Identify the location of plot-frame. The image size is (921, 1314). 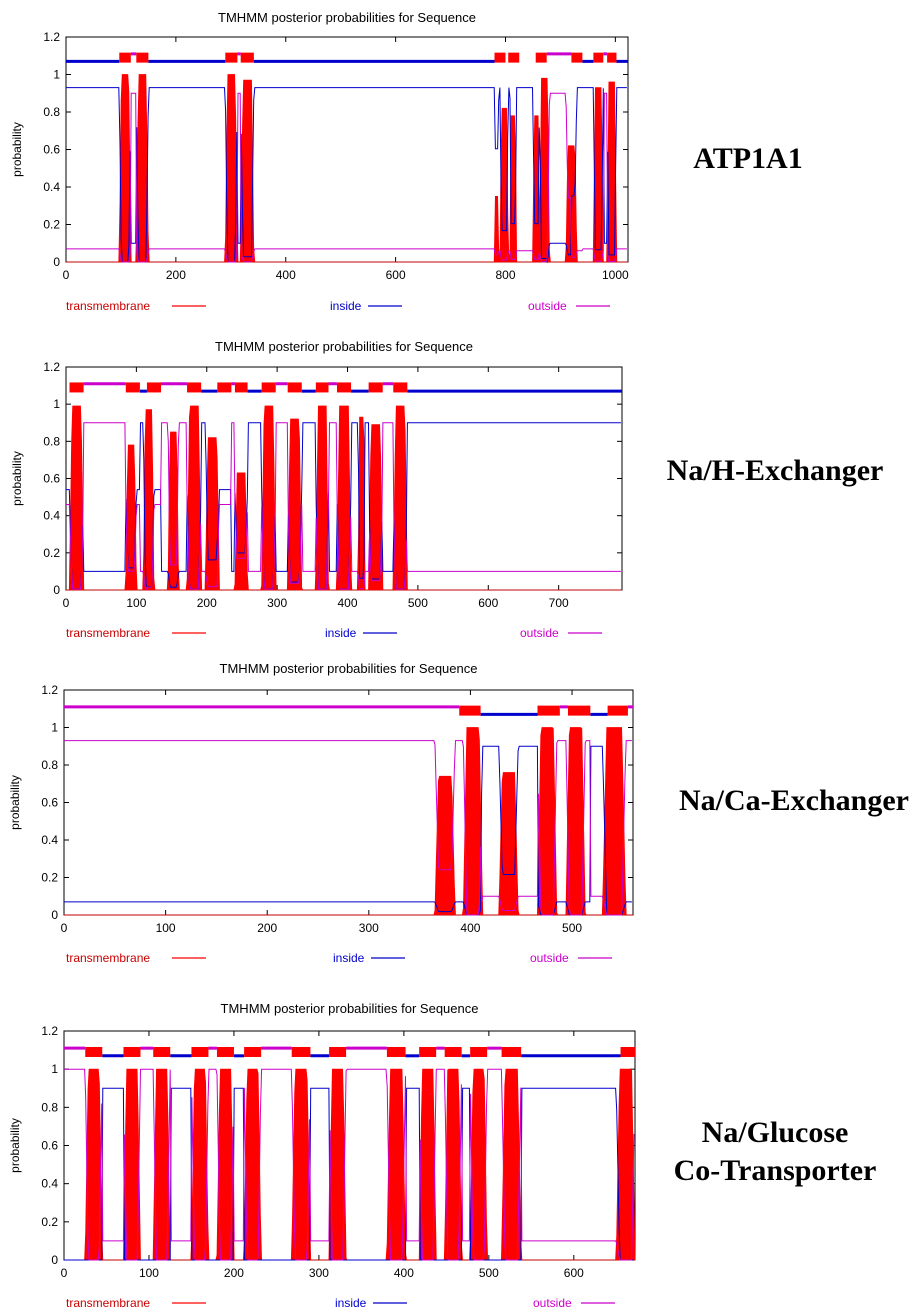
(349, 1145).